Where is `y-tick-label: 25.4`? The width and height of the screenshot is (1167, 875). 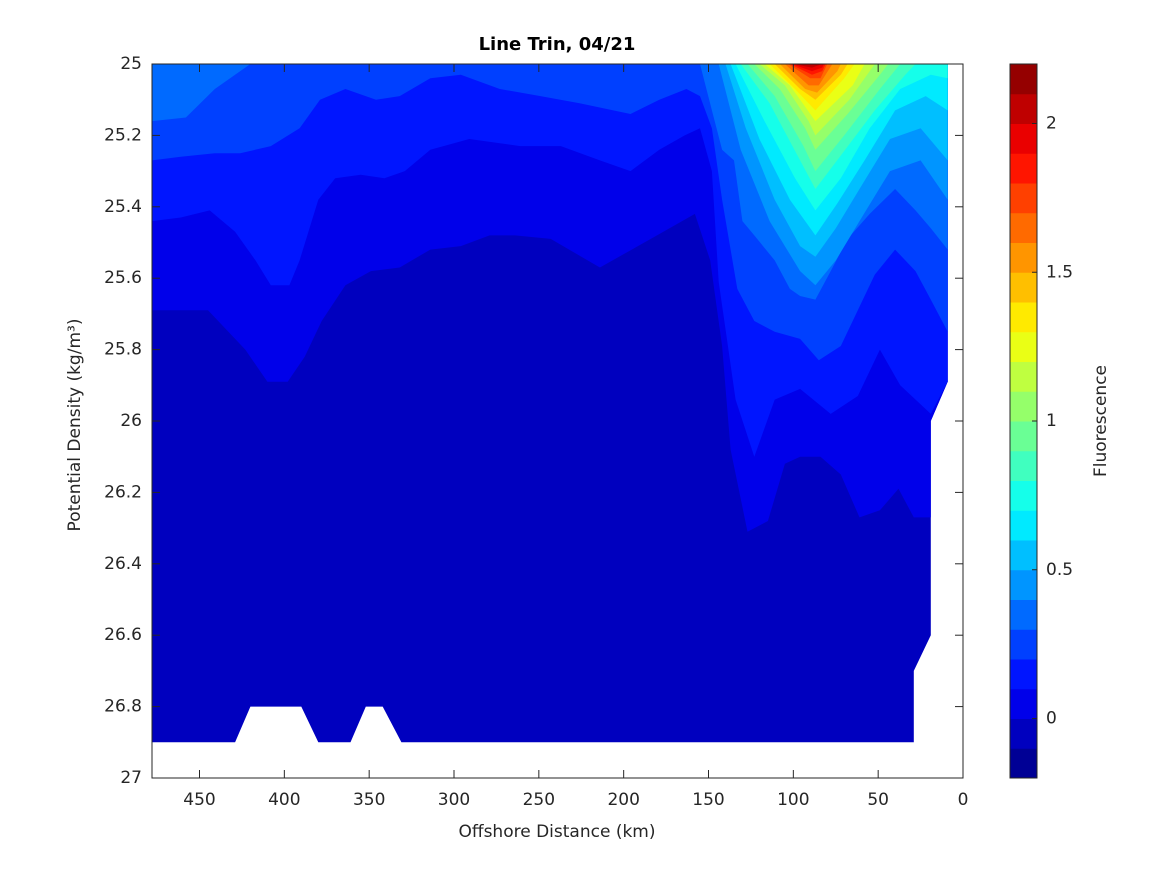 y-tick-label: 25.4 is located at coordinates (123, 207).